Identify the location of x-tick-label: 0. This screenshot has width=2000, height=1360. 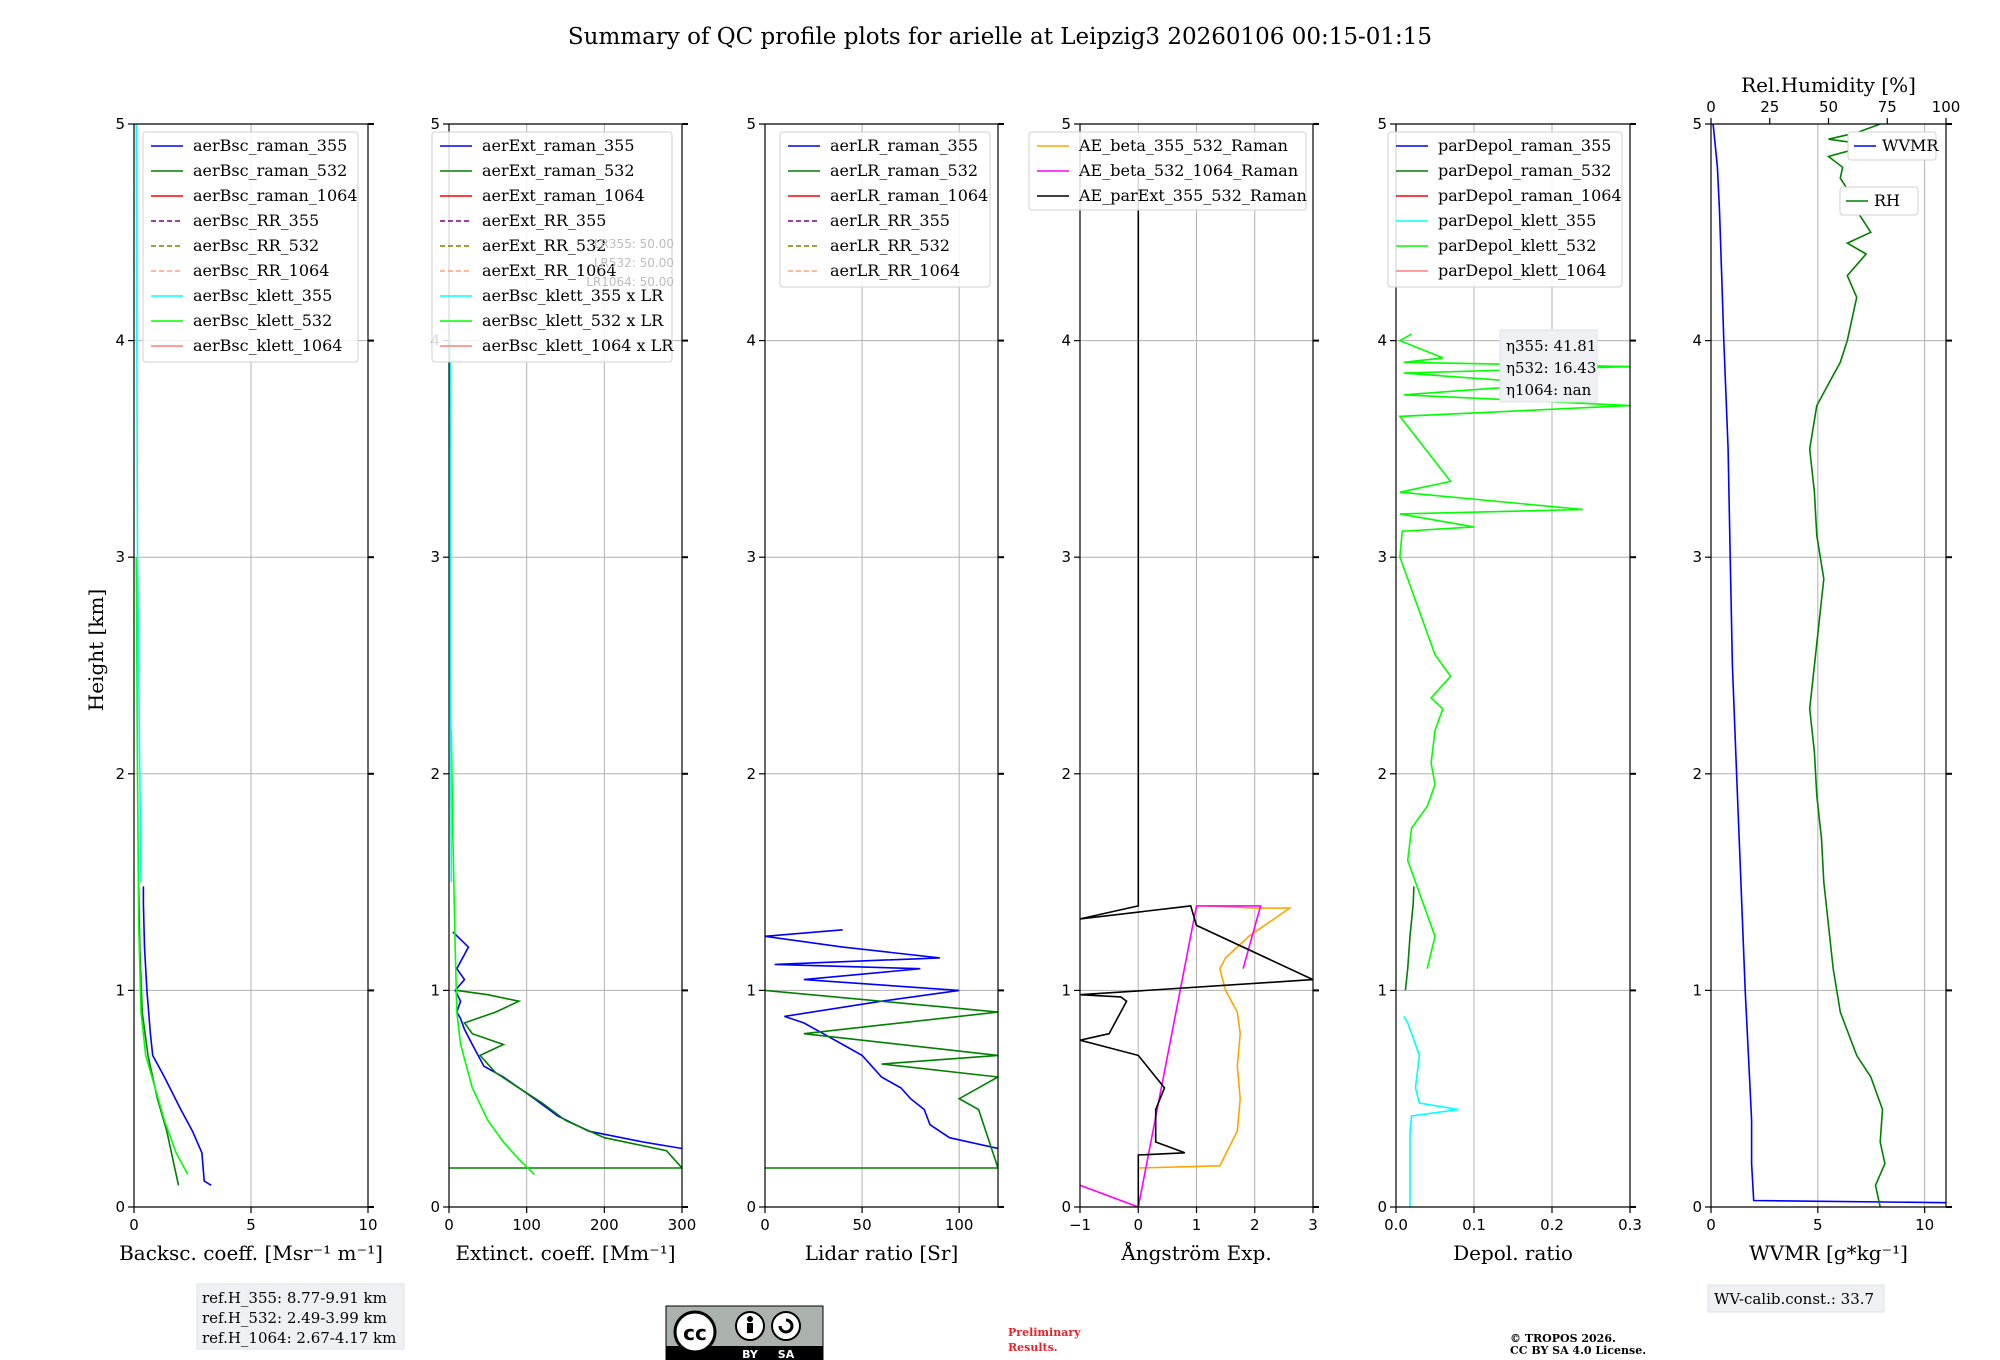
(134, 1225).